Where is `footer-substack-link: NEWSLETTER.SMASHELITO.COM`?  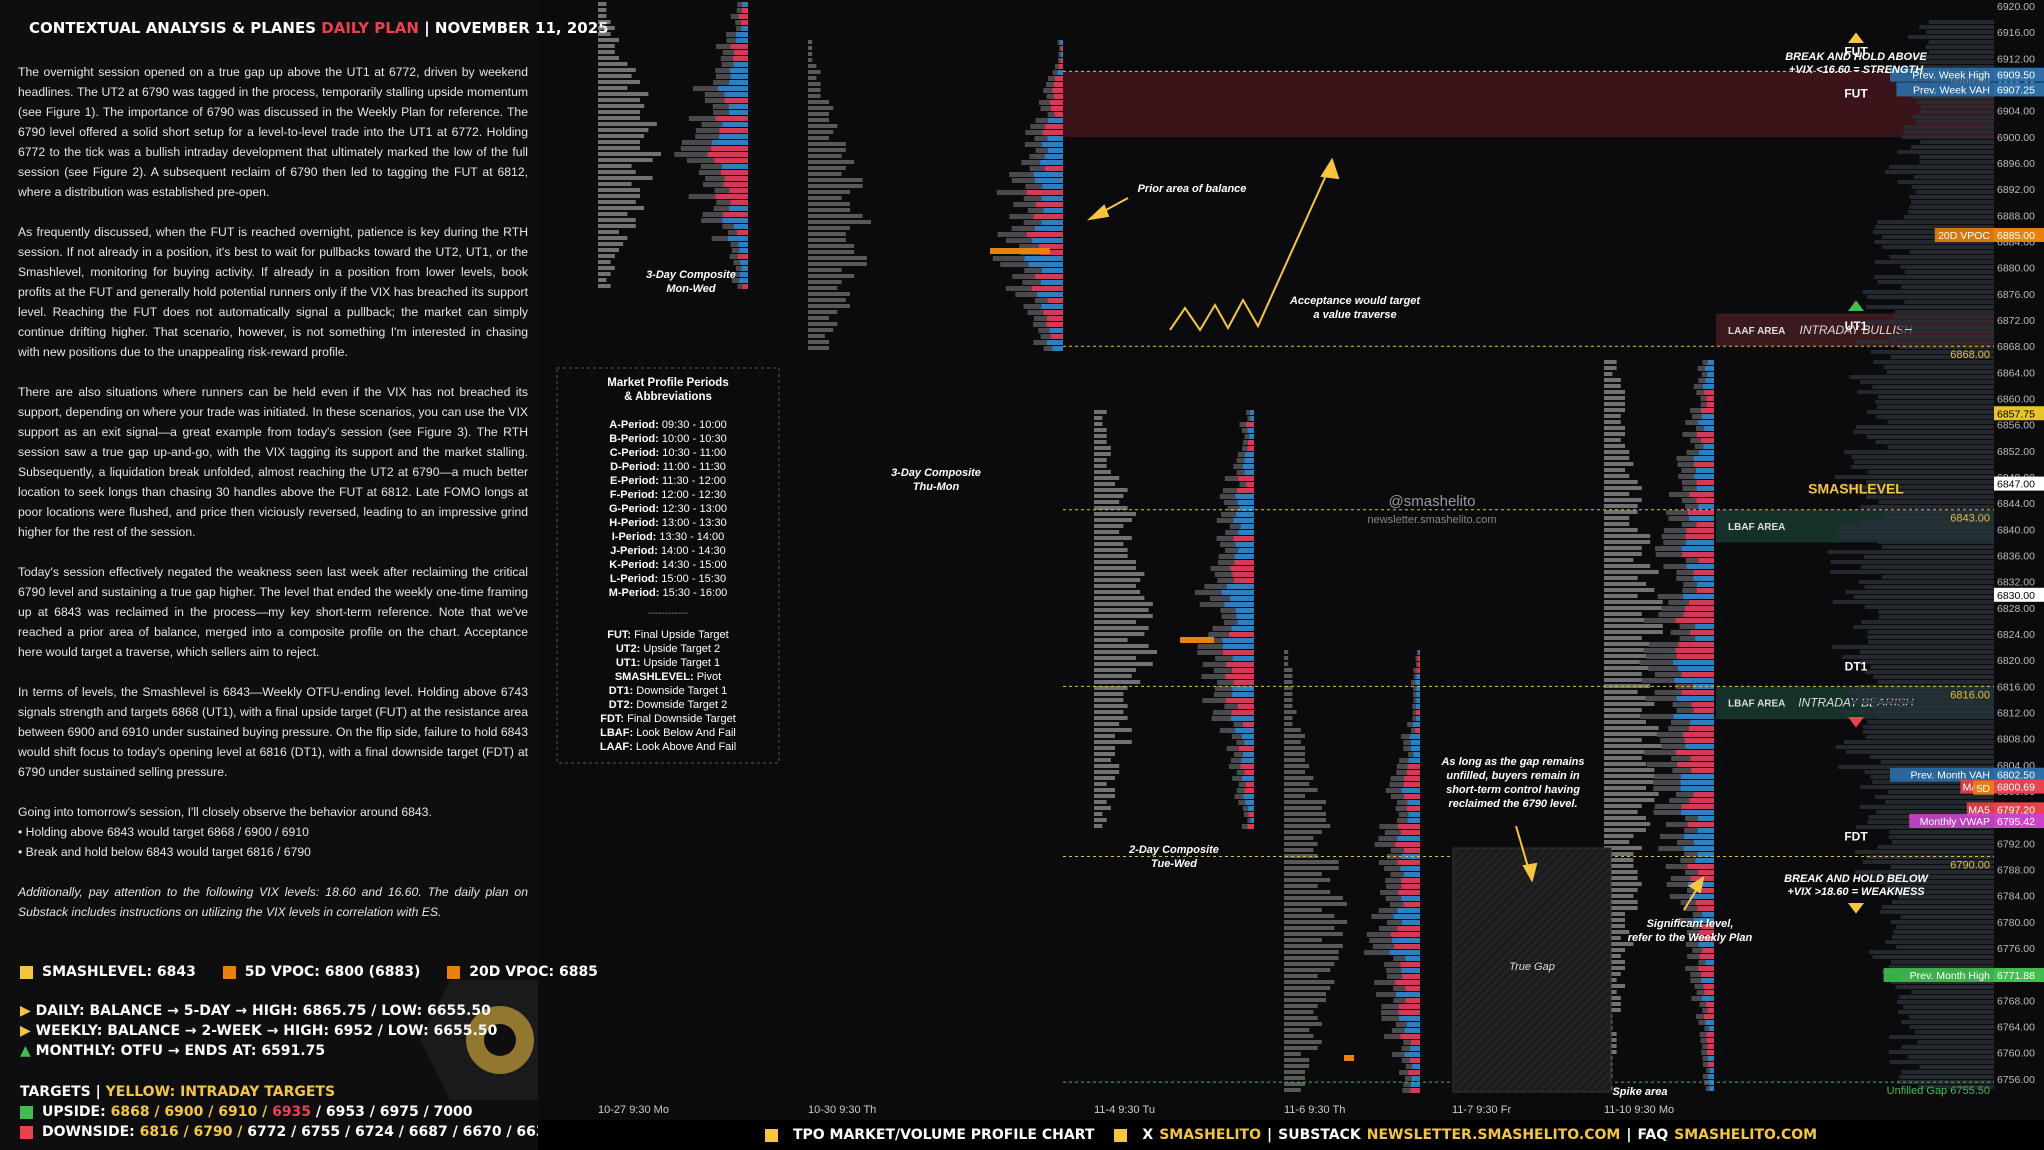
footer-substack-link: NEWSLETTER.SMASHELITO.COM is located at coordinates (1493, 1135).